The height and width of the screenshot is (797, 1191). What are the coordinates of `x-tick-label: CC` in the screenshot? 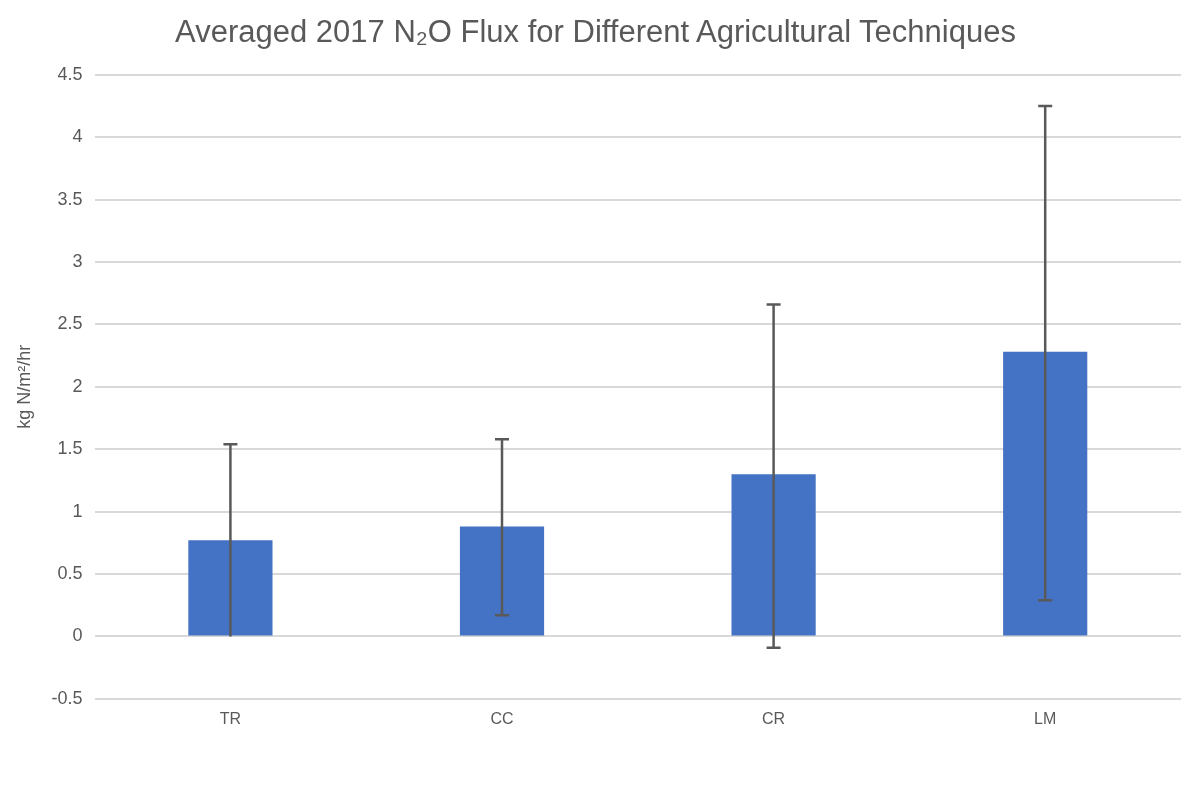 It's located at (502, 718).